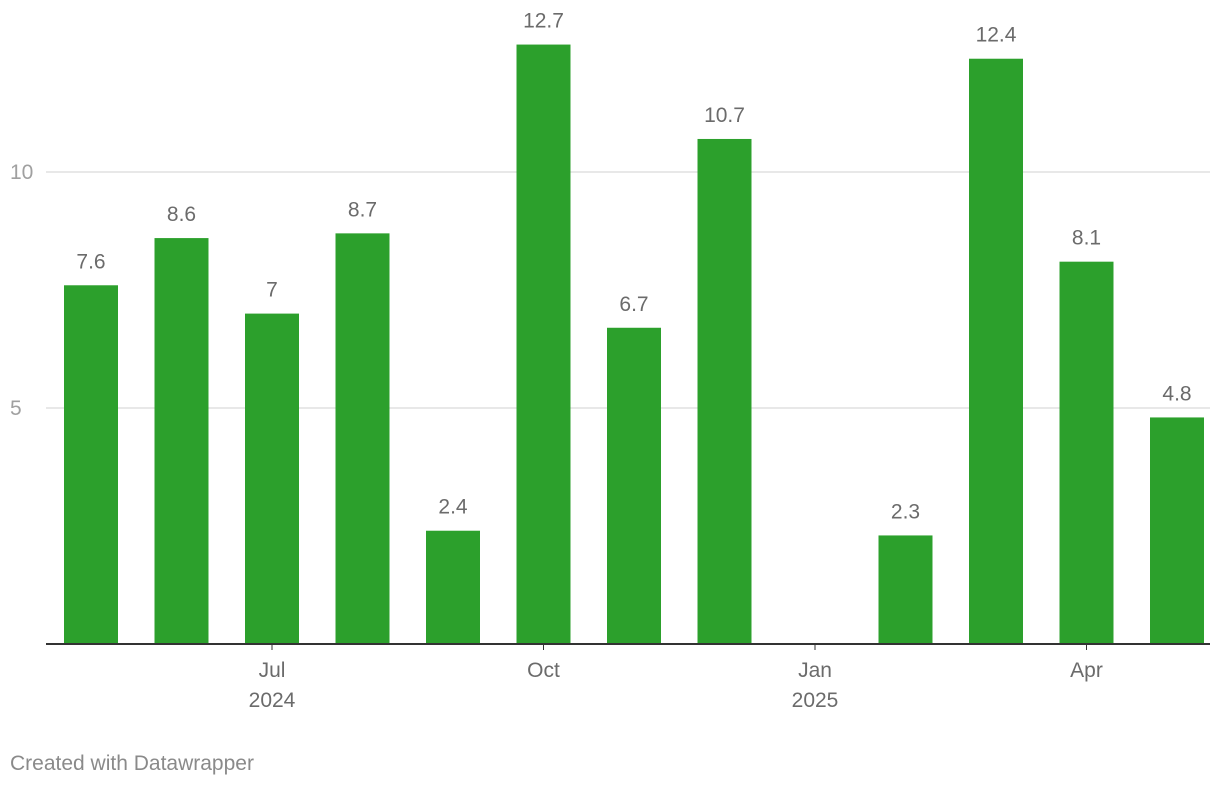 This screenshot has height=788, width=1220. I want to click on x-axis-ticks: Jul 2024 Oct Jan 2025 Apr, so click(676, 678).